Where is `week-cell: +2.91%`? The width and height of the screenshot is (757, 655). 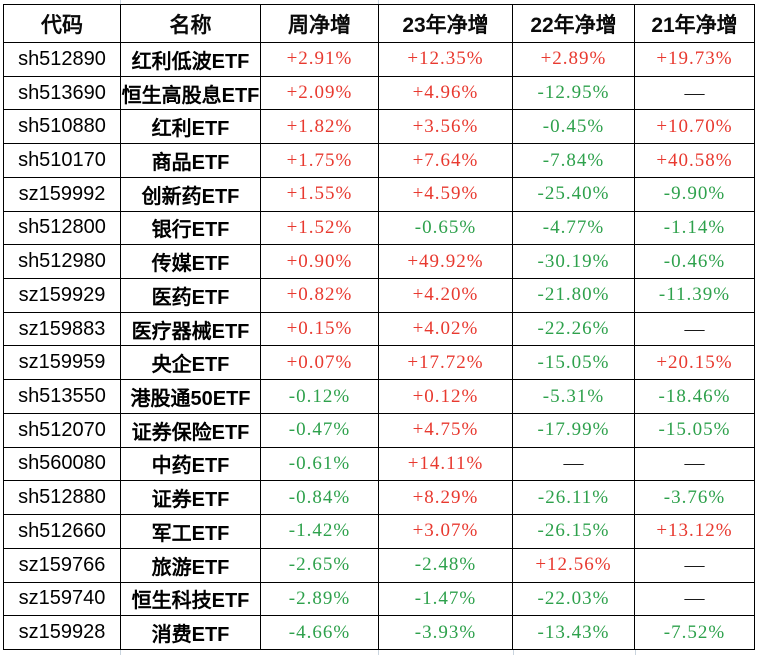
week-cell: +2.91% is located at coordinates (319, 59).